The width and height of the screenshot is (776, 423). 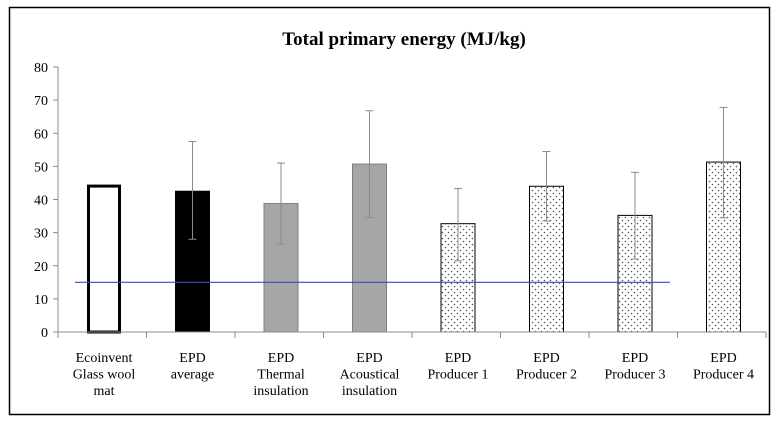 What do you see at coordinates (193, 367) in the screenshot?
I see `category-label-2: EPD average` at bounding box center [193, 367].